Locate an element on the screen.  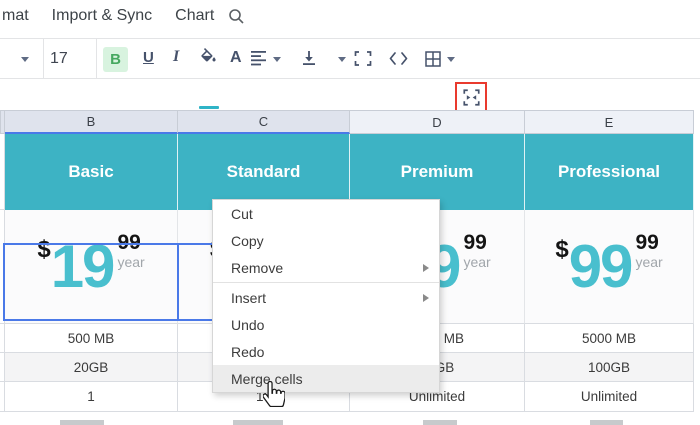
menu-item-label: Merge cells is located at coordinates (267, 378).